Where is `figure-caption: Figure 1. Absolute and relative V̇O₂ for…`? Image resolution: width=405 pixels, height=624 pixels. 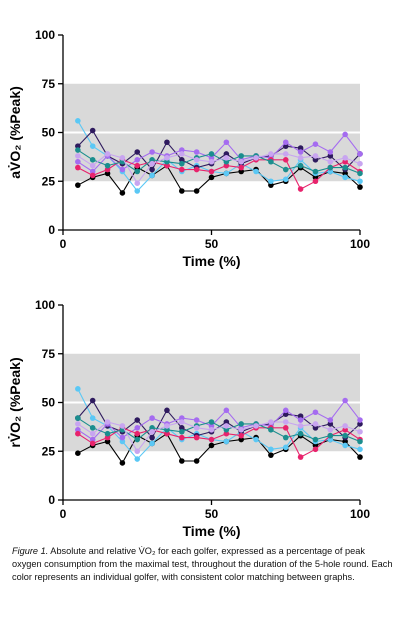
figure-caption: Figure 1. Absolute and relative V̇O₂ for… is located at coordinates (204, 564).